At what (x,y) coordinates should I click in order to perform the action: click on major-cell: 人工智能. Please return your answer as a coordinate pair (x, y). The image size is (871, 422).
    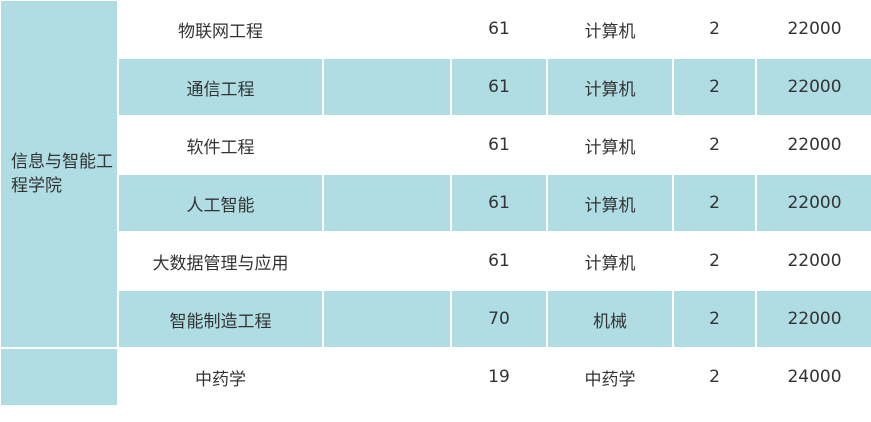
    Looking at the image, I should click on (220, 203).